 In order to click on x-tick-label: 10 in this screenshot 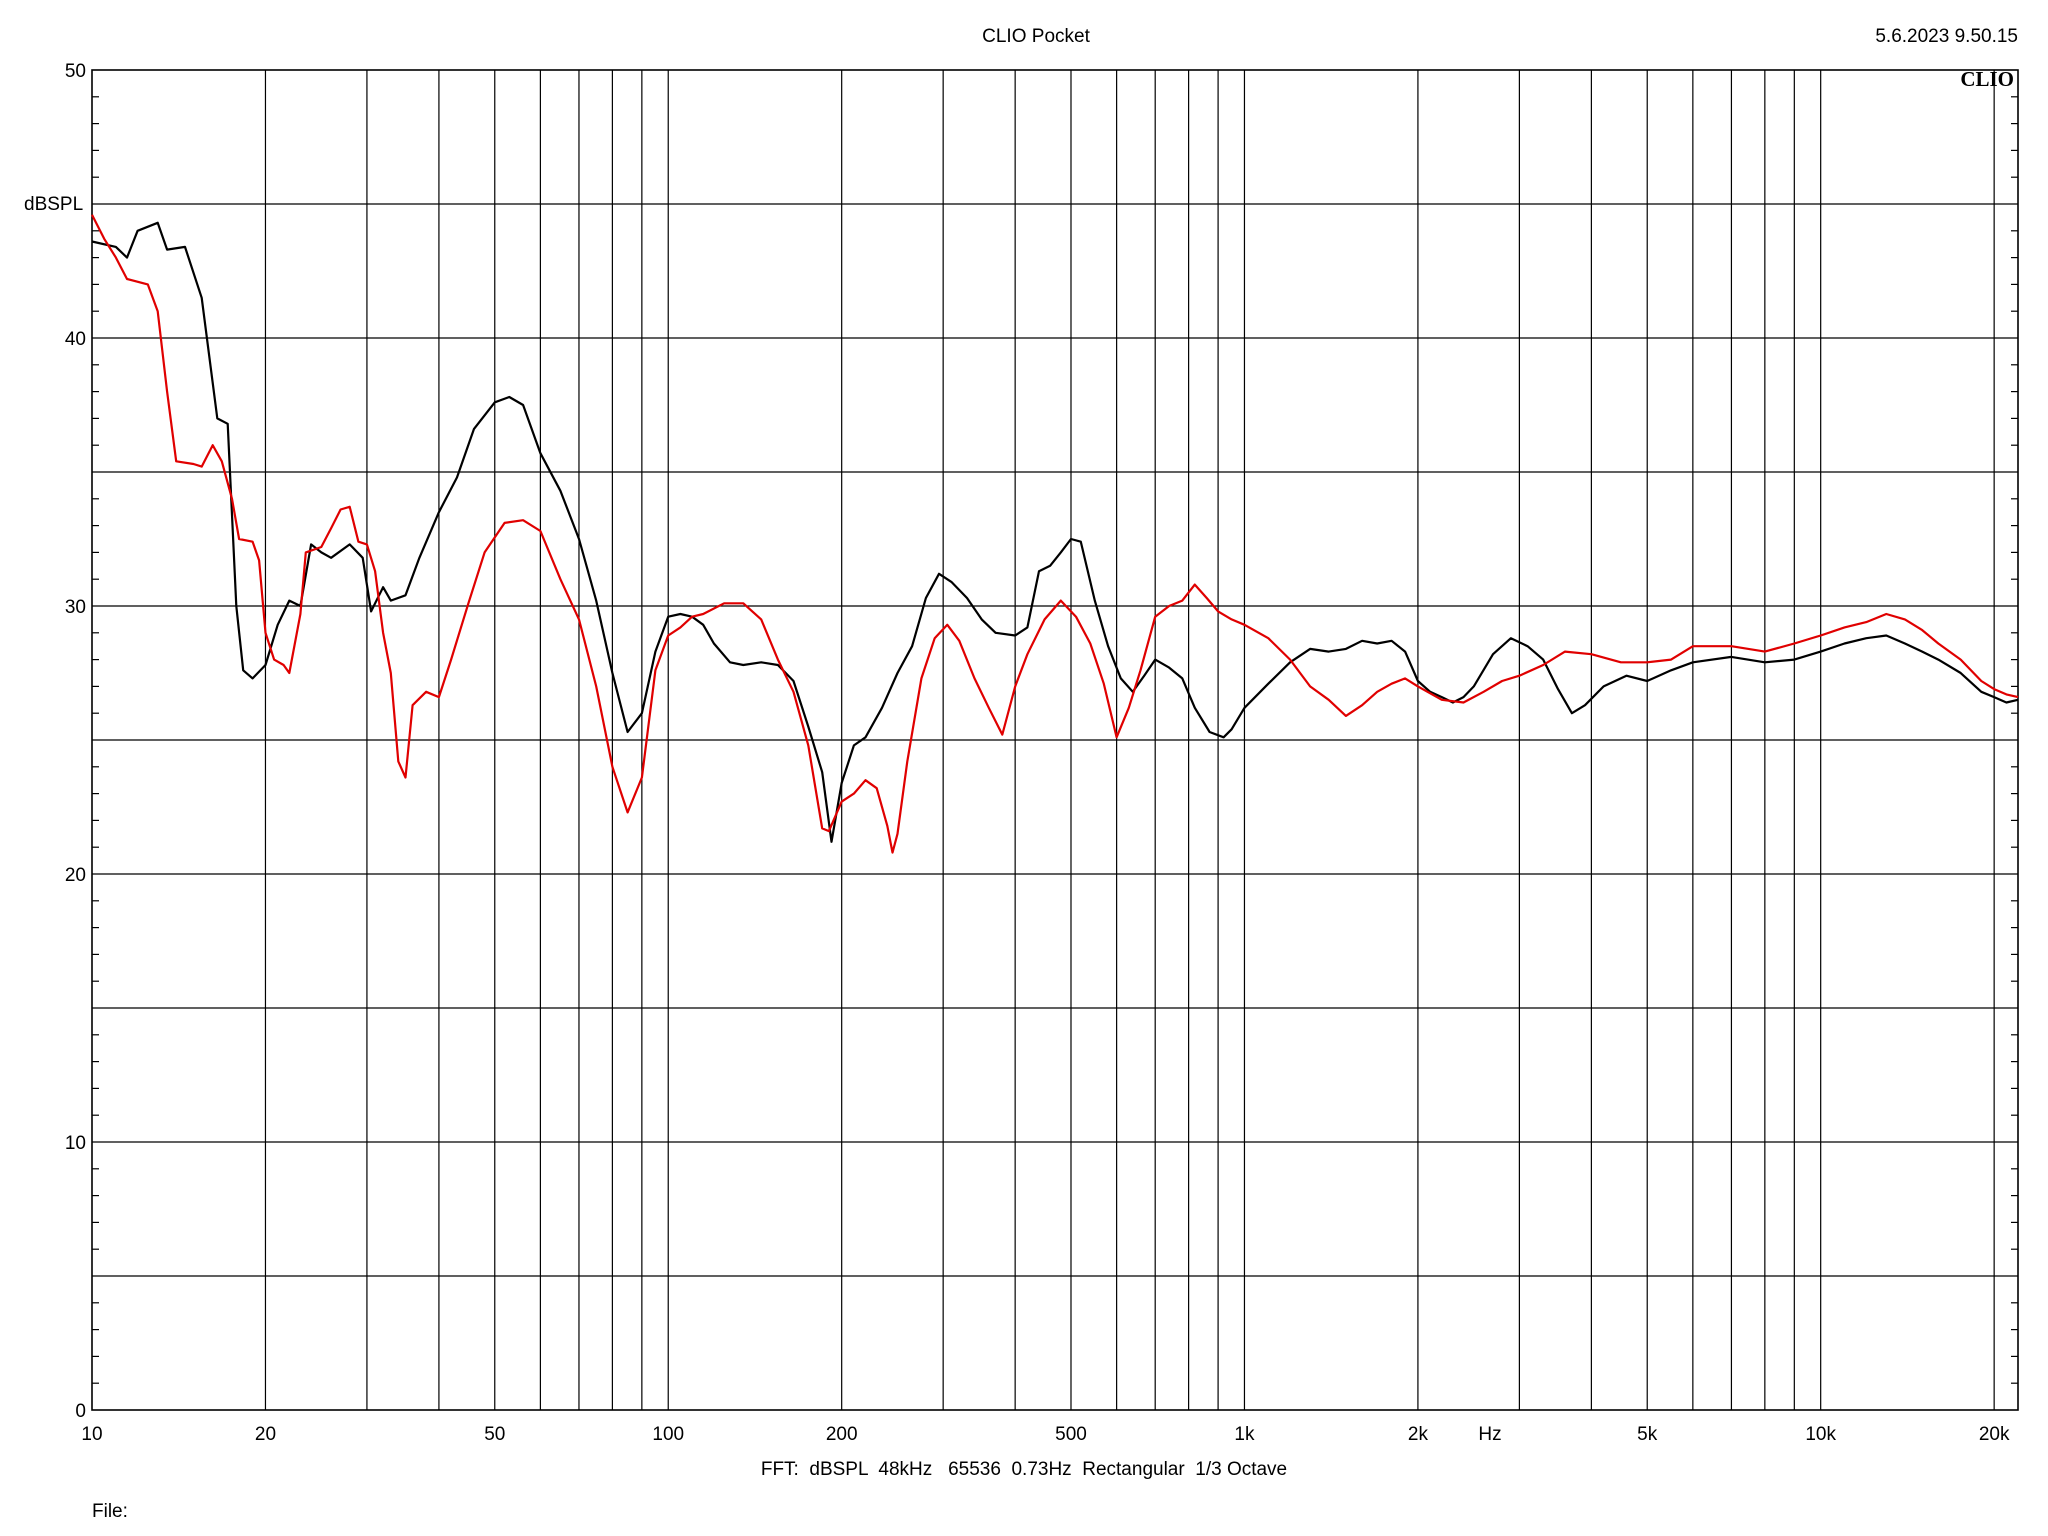, I will do `click(91, 1434)`.